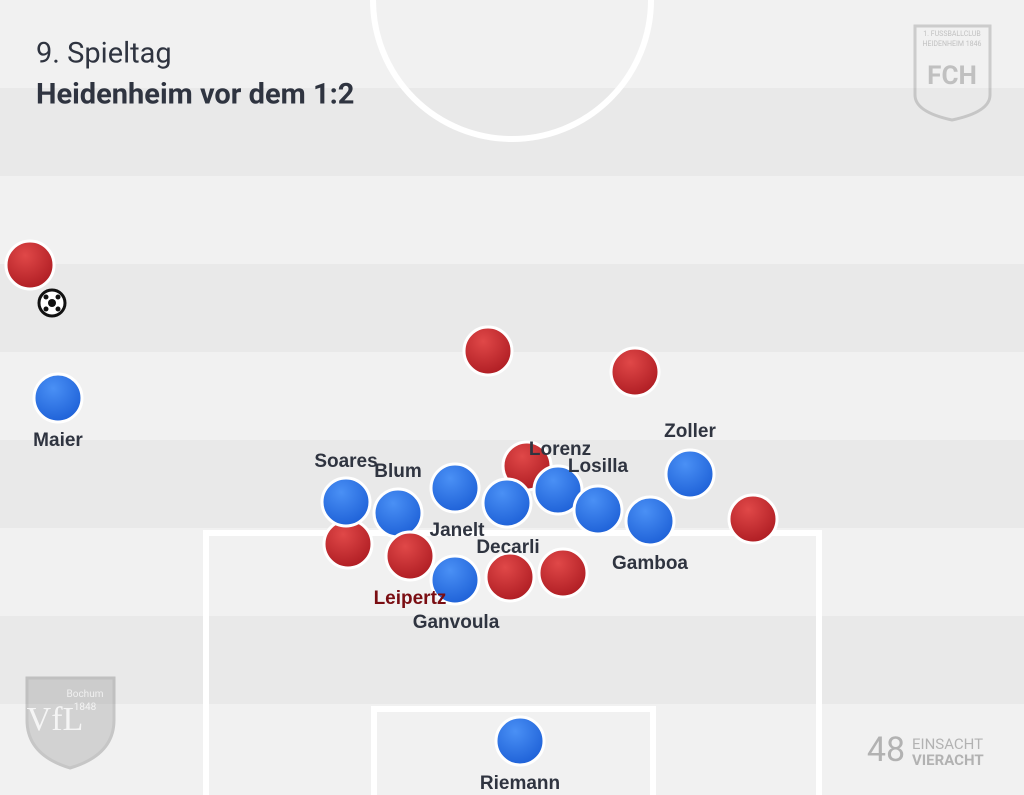 The width and height of the screenshot is (1024, 795). I want to click on player-name: Decarli, so click(507, 547).